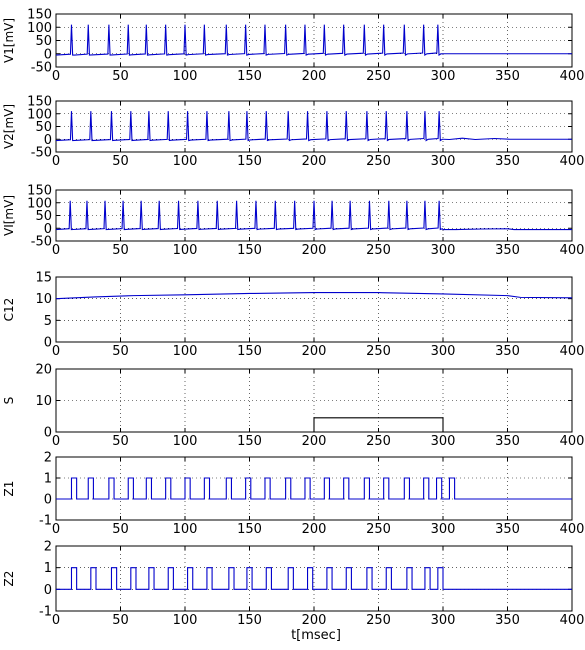 The height and width of the screenshot is (650, 585). Describe the element at coordinates (9, 126) in the screenshot. I see `y-axis-label: V2[mV]` at that location.